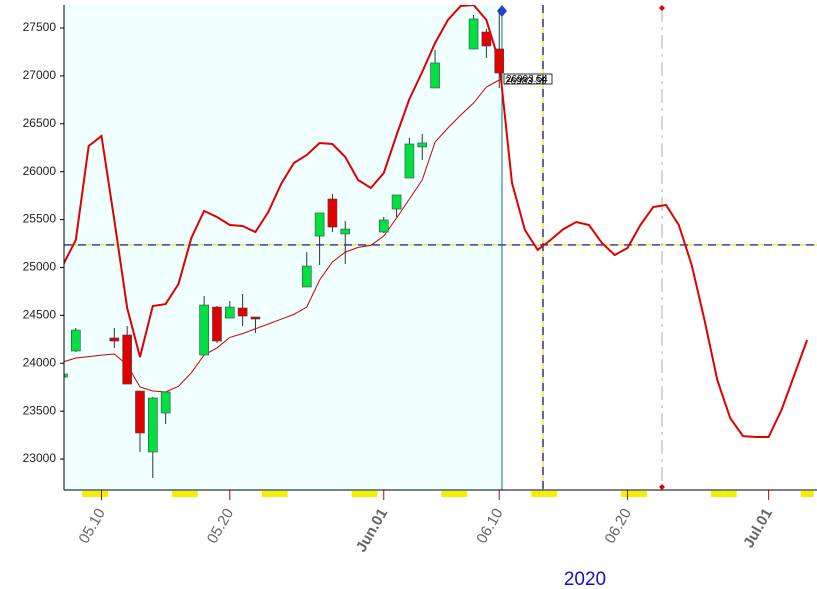  What do you see at coordinates (617, 526) in the screenshot?
I see `x-tick-label: 06.20` at bounding box center [617, 526].